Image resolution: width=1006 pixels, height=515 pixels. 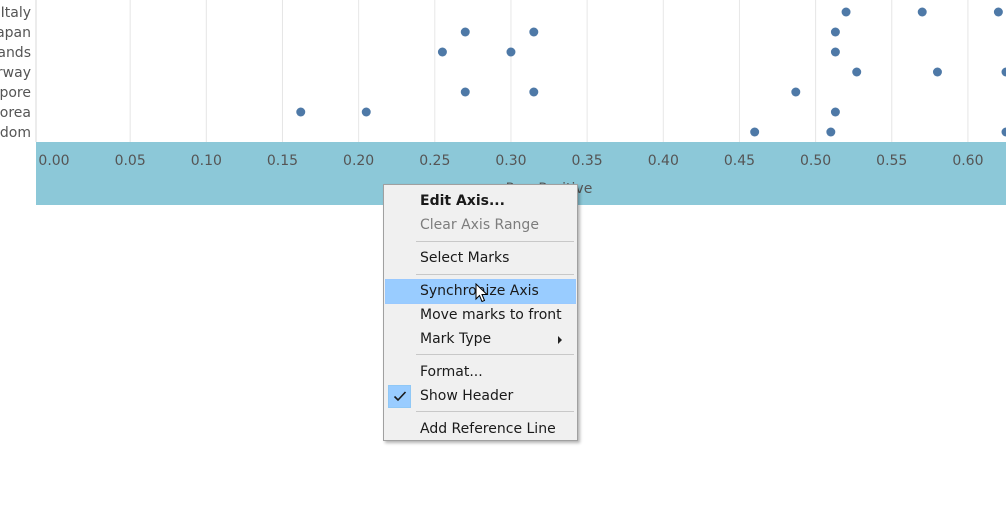 I want to click on x-tick-label: 0.35, so click(x=587, y=161).